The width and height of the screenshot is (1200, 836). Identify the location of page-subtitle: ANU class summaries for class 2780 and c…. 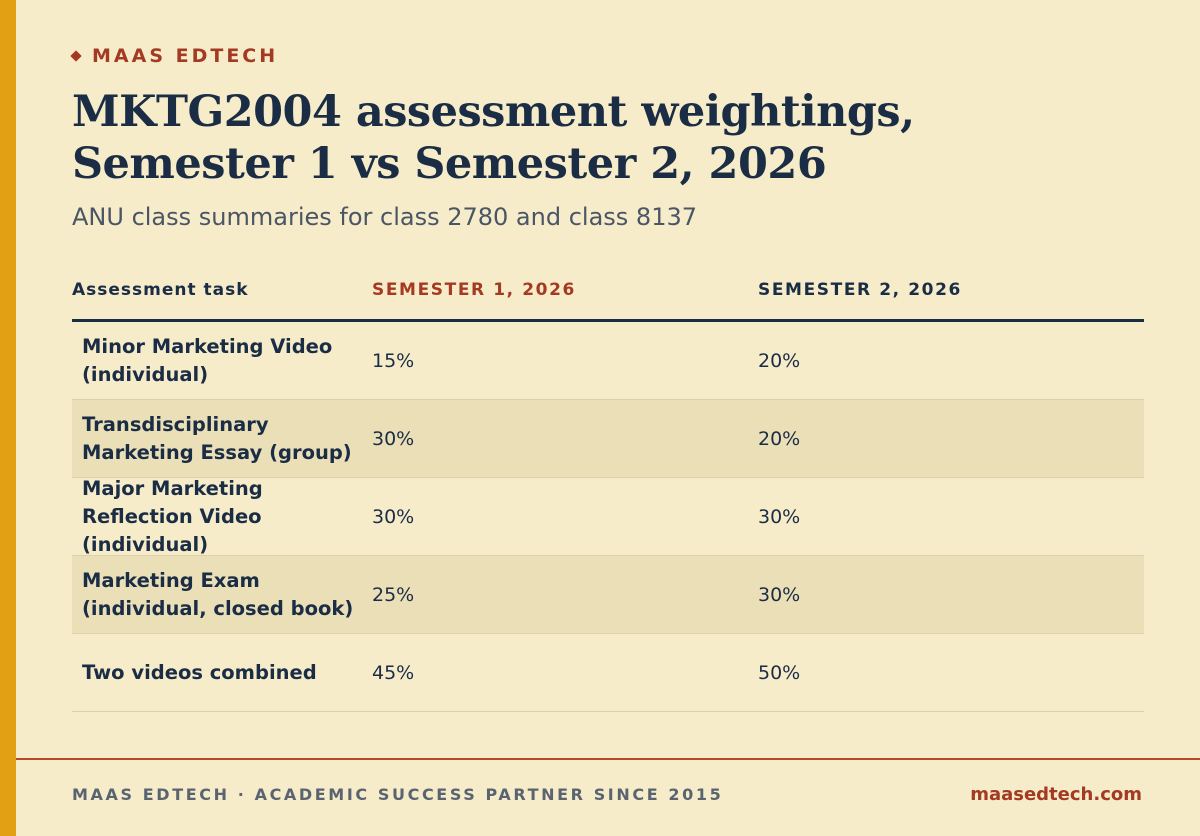
(384, 217).